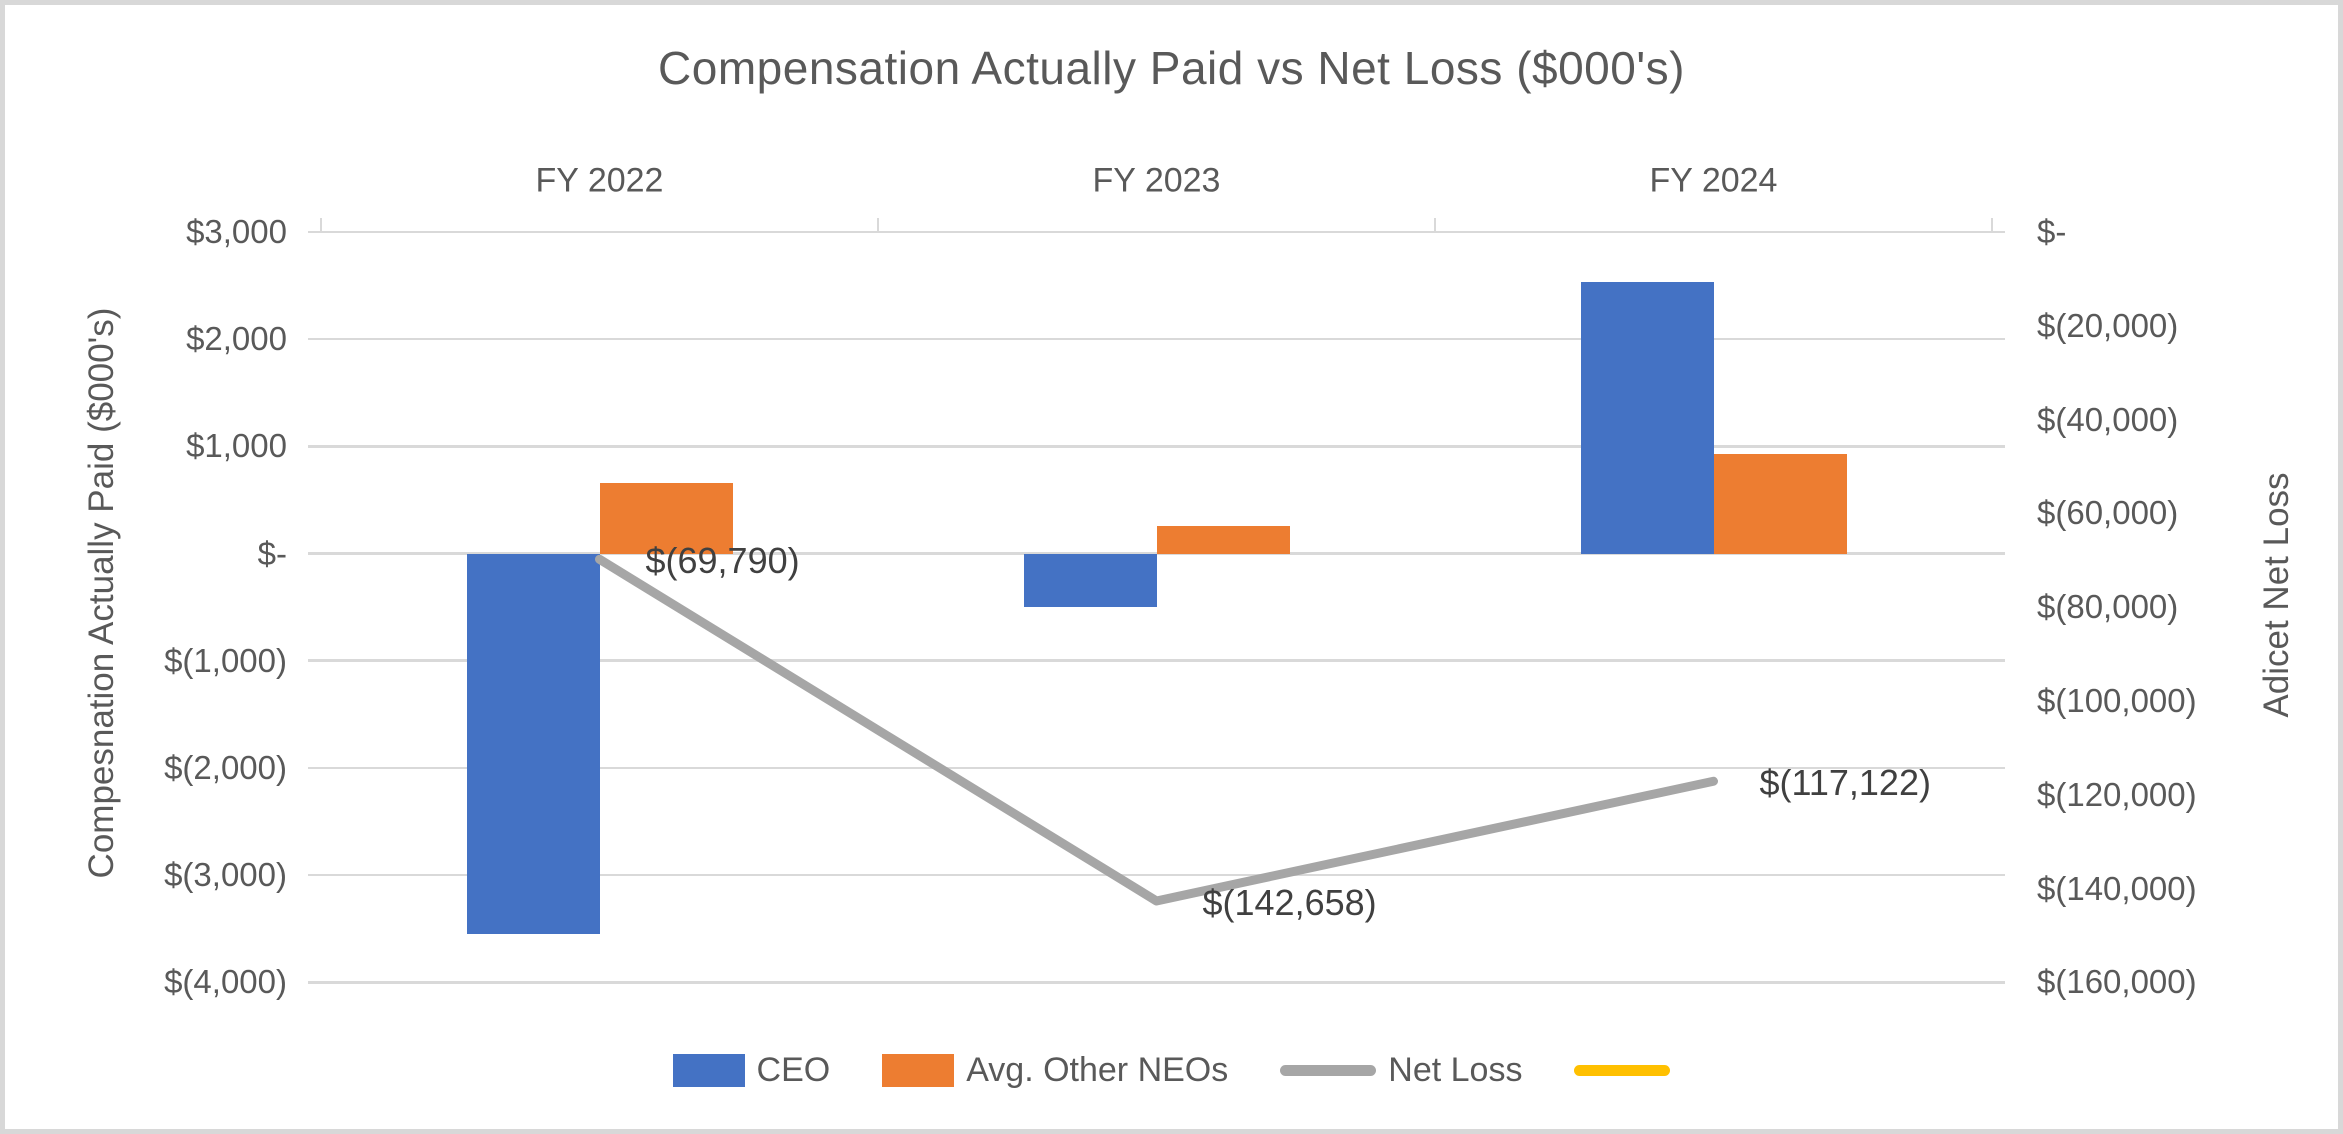 Image resolution: width=2343 pixels, height=1134 pixels. What do you see at coordinates (236, 446) in the screenshot?
I see `left-axis-tick-label: $1,000` at bounding box center [236, 446].